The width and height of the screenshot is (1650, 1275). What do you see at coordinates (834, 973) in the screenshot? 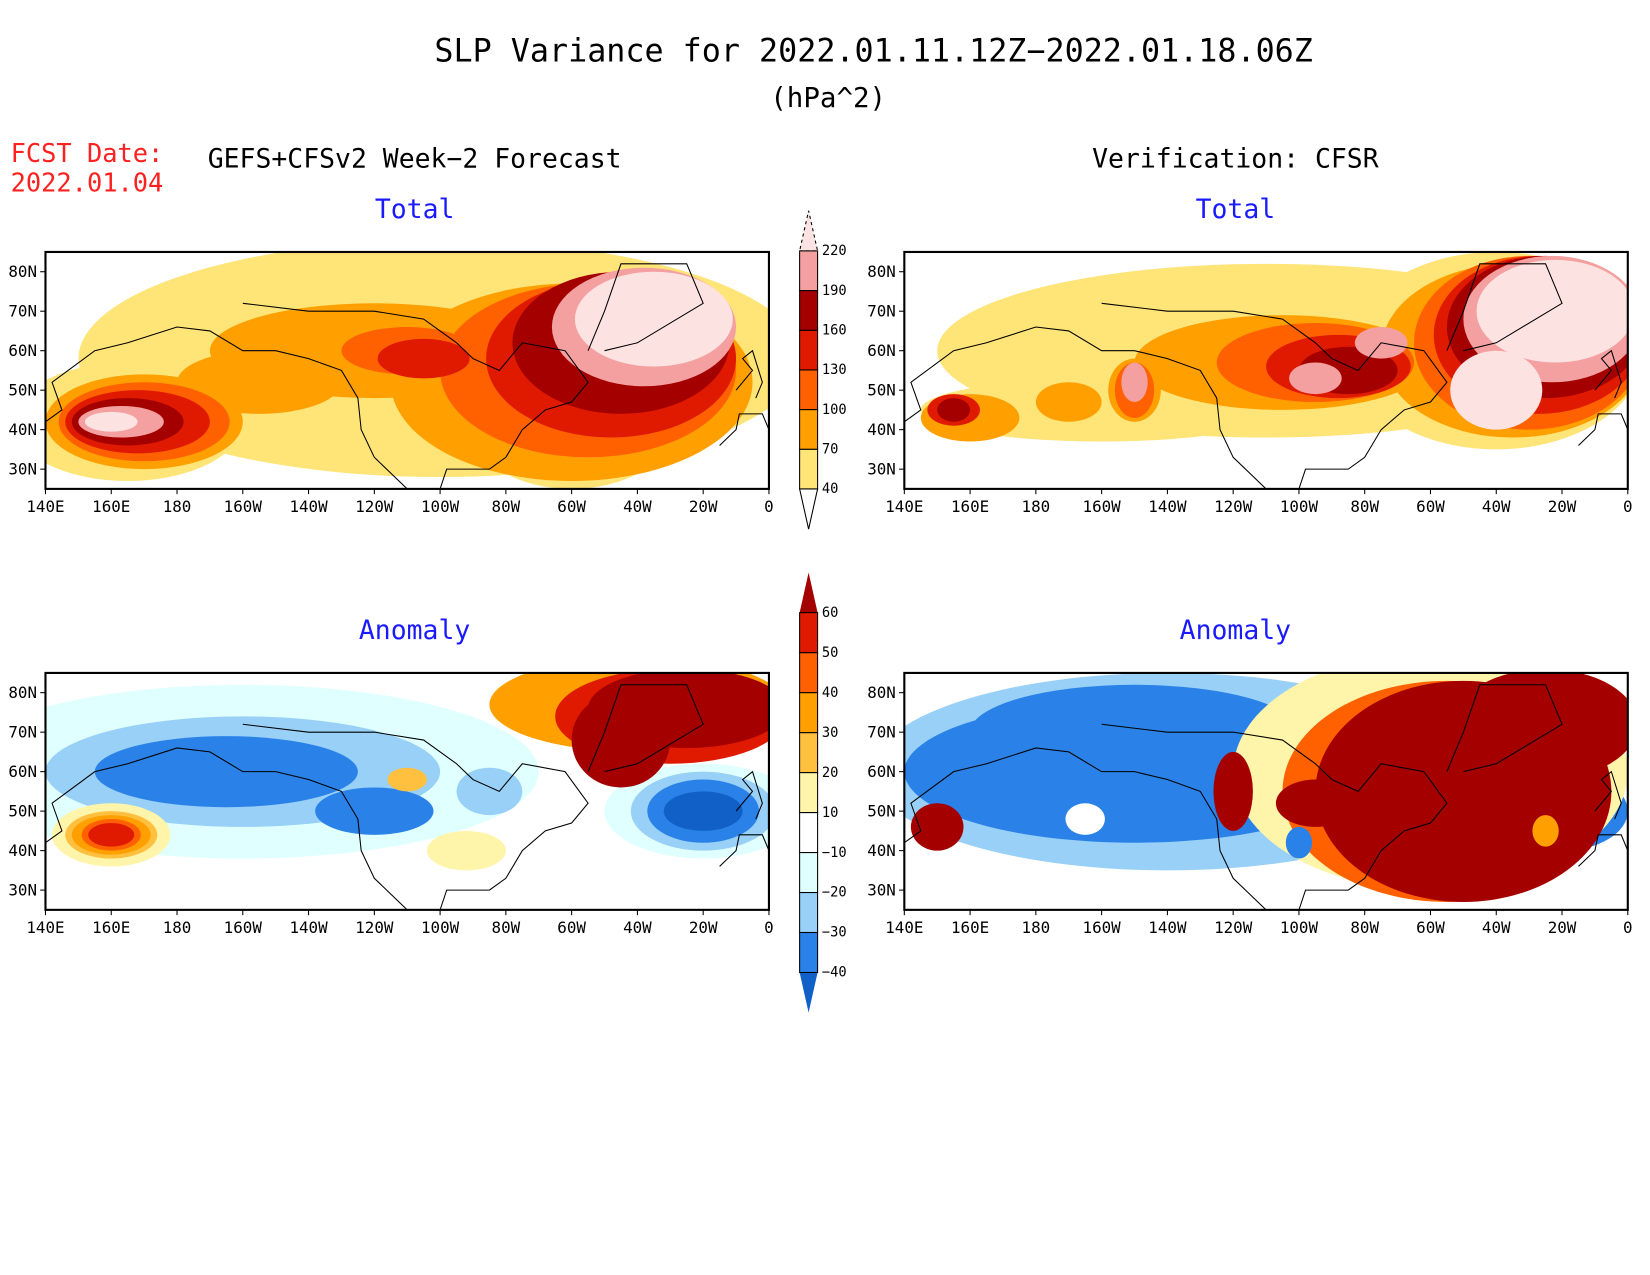
I see `colorbar-label: −40` at bounding box center [834, 973].